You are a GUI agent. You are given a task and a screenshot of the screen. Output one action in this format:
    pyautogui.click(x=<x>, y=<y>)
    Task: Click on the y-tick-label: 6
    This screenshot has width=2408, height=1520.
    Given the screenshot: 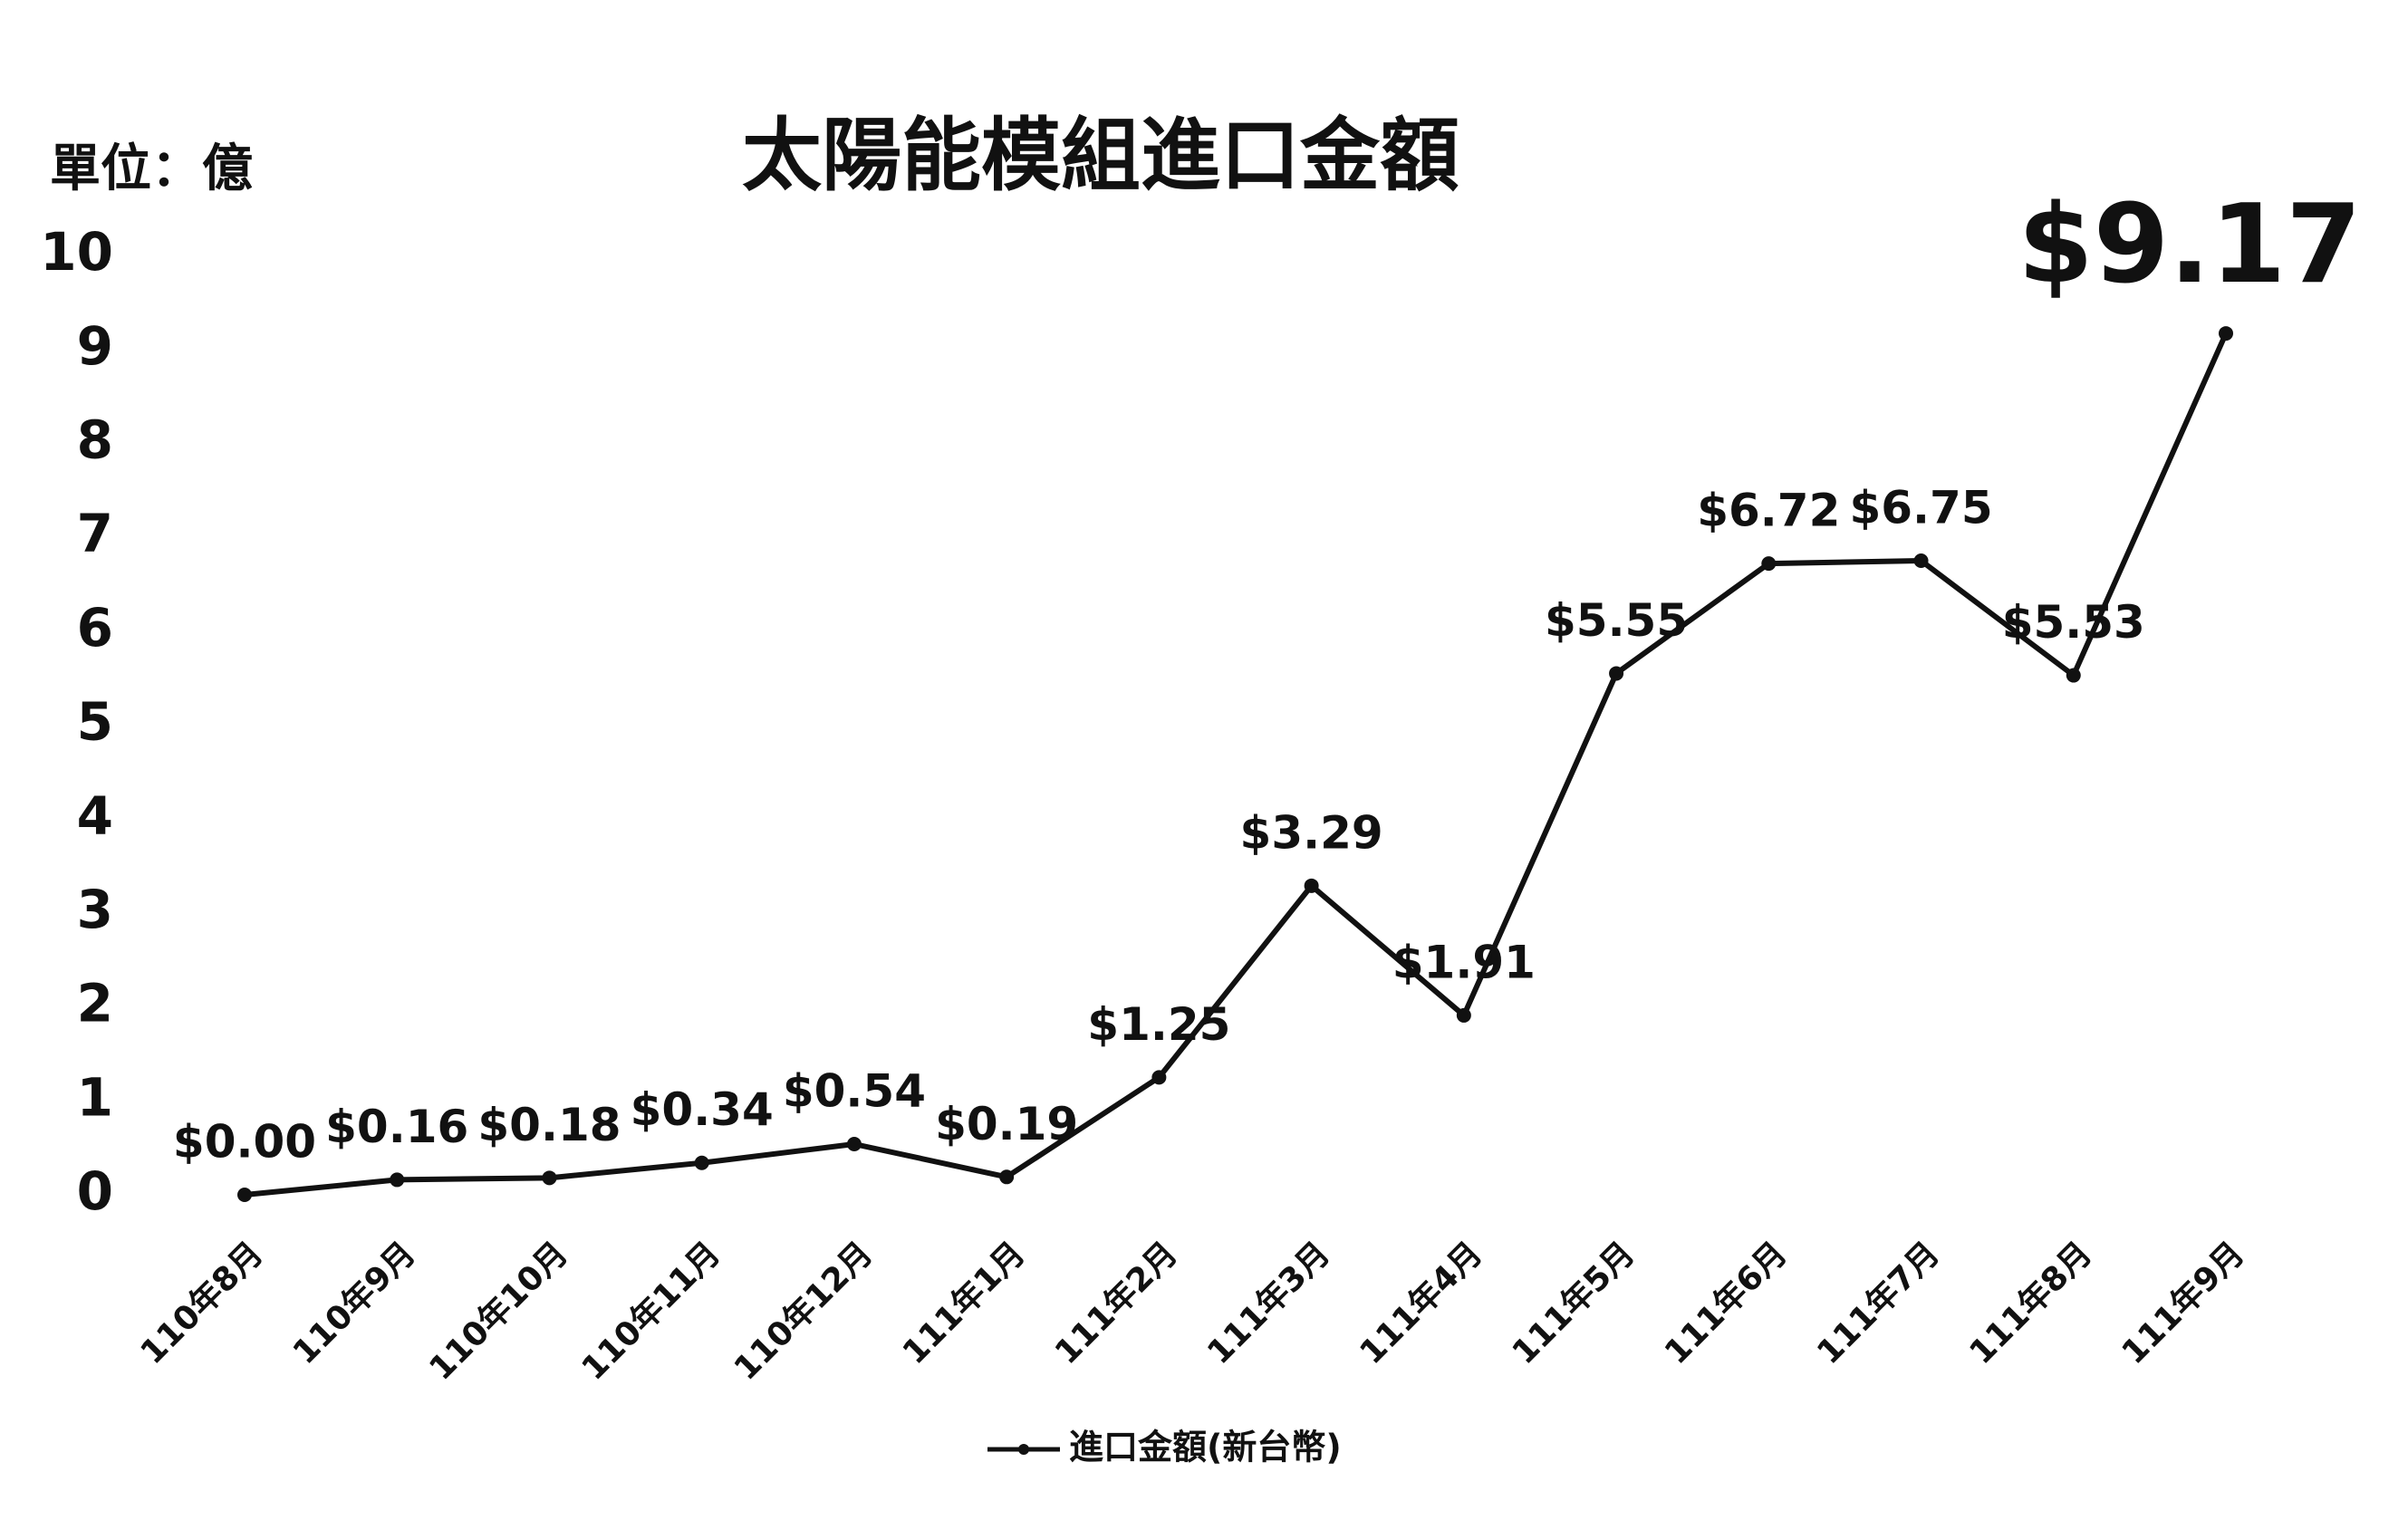 What is the action you would take?
    pyautogui.click(x=95, y=628)
    